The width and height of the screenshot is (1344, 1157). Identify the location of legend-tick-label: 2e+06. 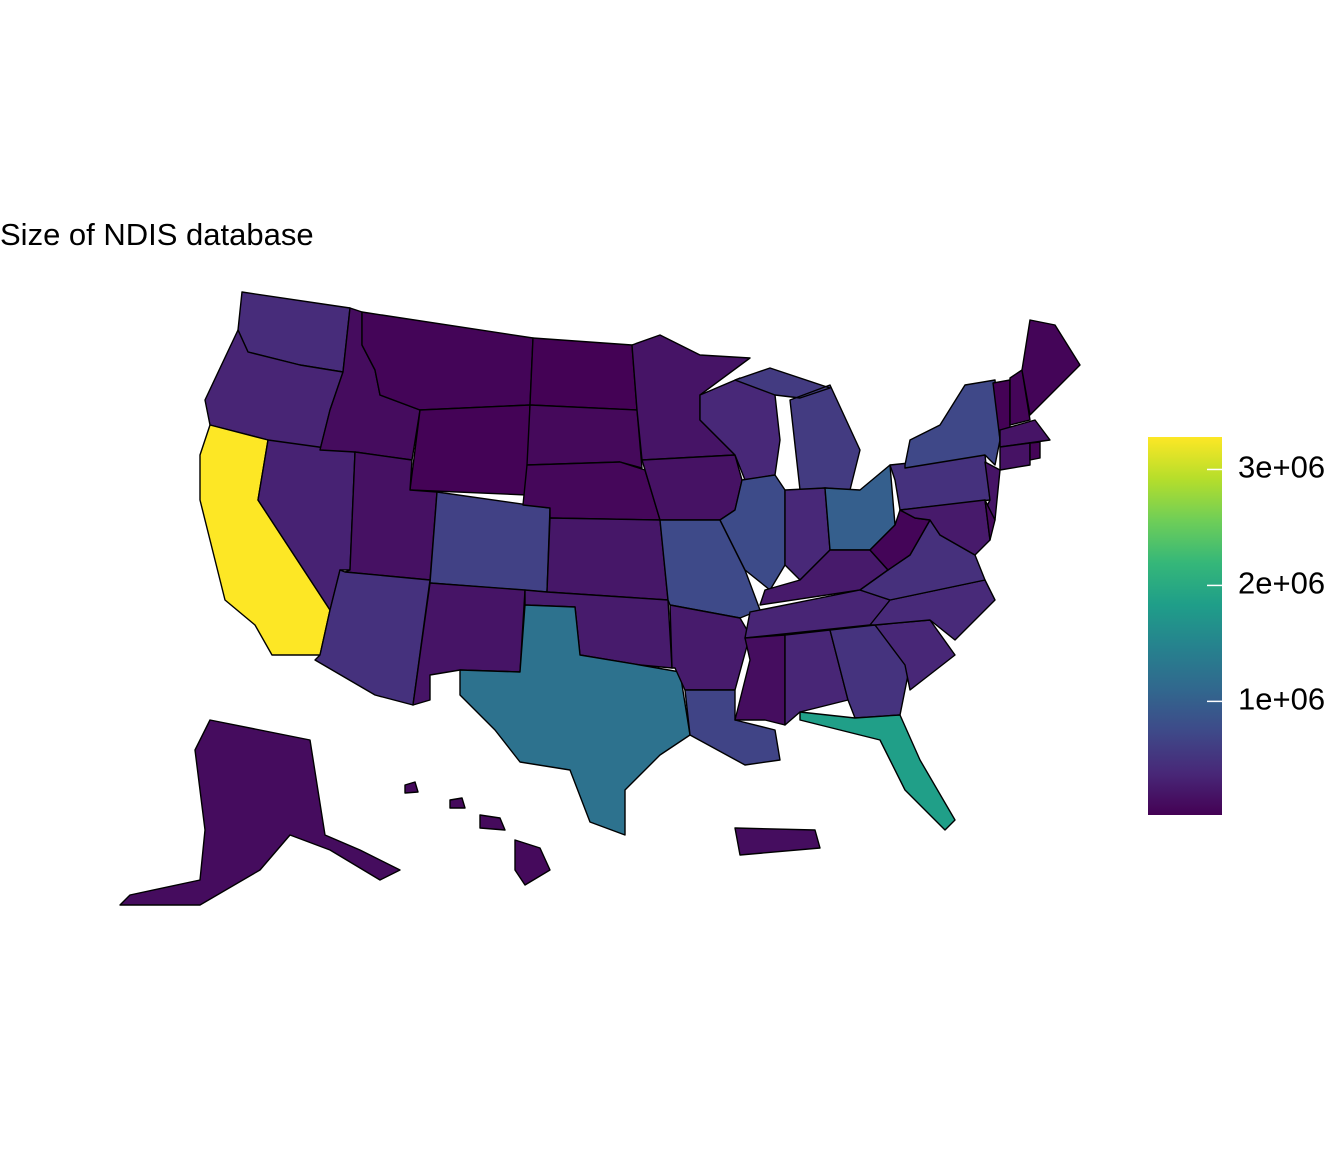
(1281, 583).